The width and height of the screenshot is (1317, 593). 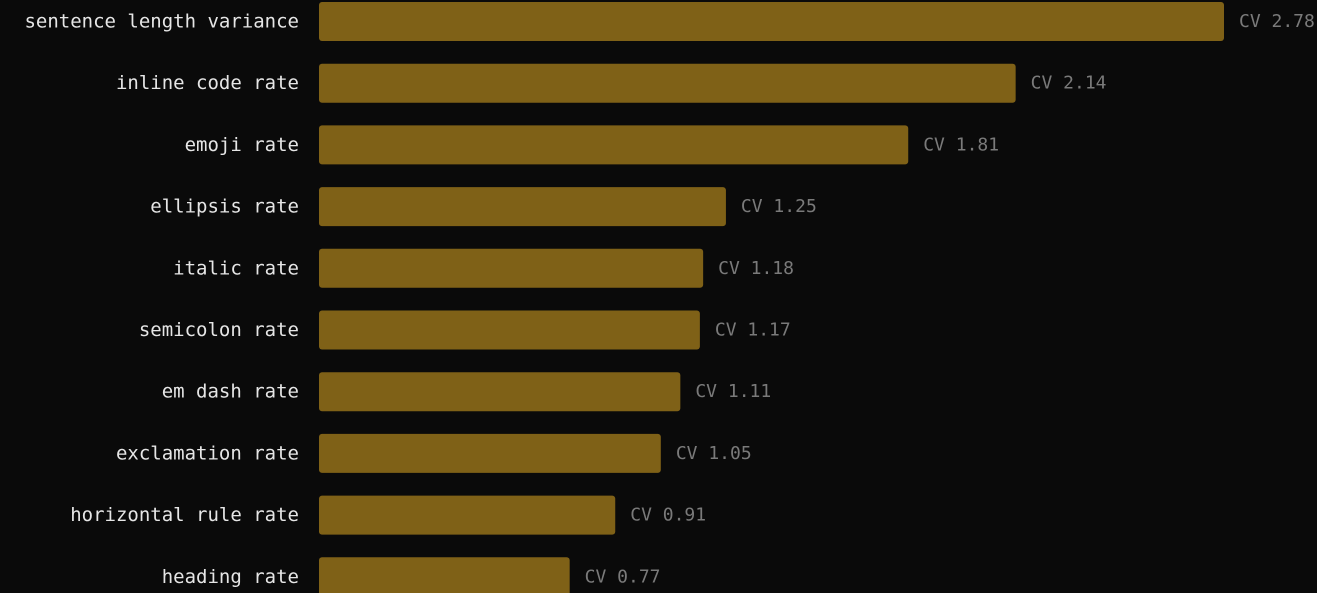 I want to click on bar-row: sentence length variance CV 2.78, so click(x=669, y=21).